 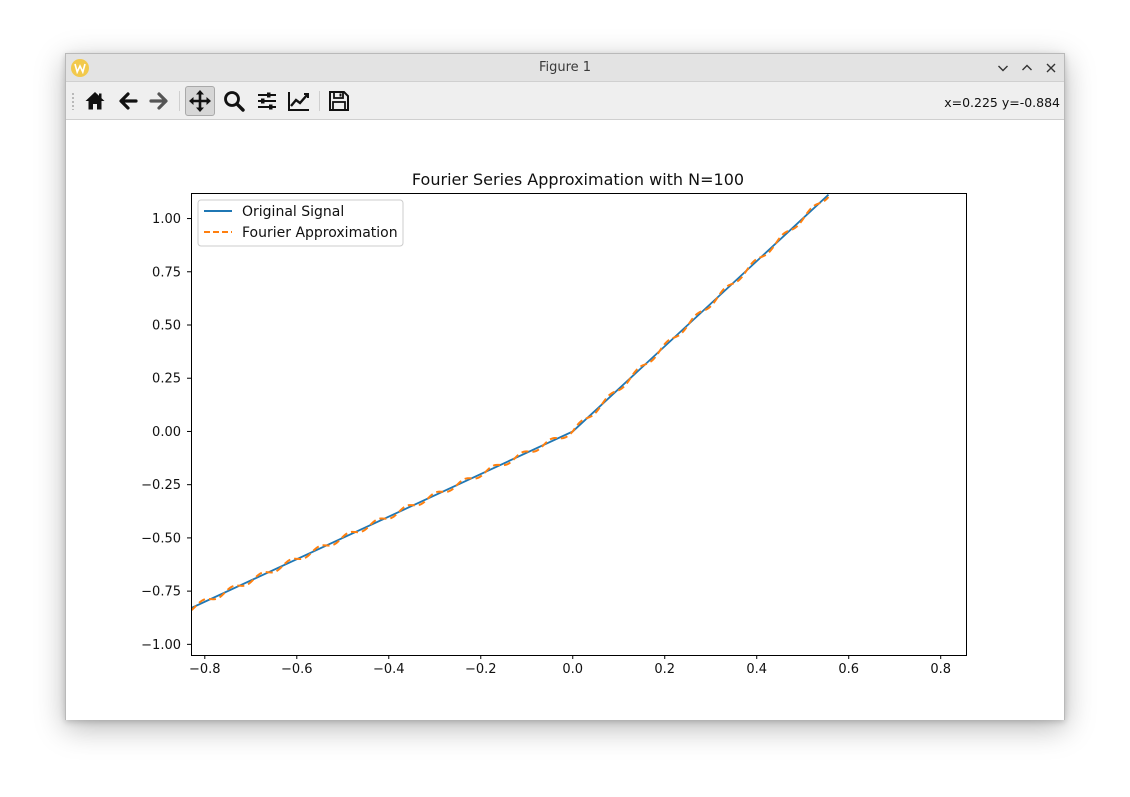 What do you see at coordinates (80, 68) in the screenshot?
I see `app-logo-icon` at bounding box center [80, 68].